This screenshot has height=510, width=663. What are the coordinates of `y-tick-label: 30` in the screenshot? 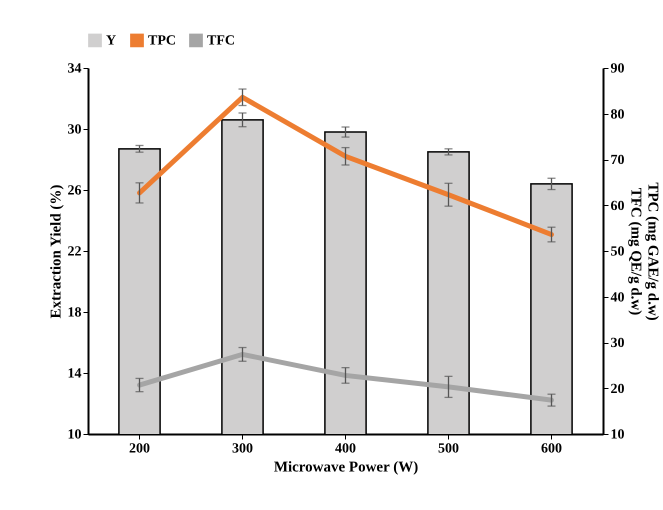 It's located at (75, 130).